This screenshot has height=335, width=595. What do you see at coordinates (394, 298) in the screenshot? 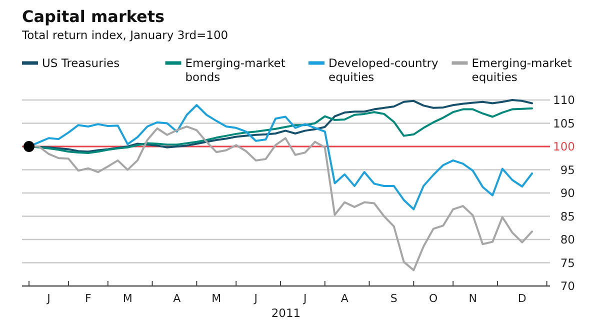
I see `x-tick-label: S` at bounding box center [394, 298].